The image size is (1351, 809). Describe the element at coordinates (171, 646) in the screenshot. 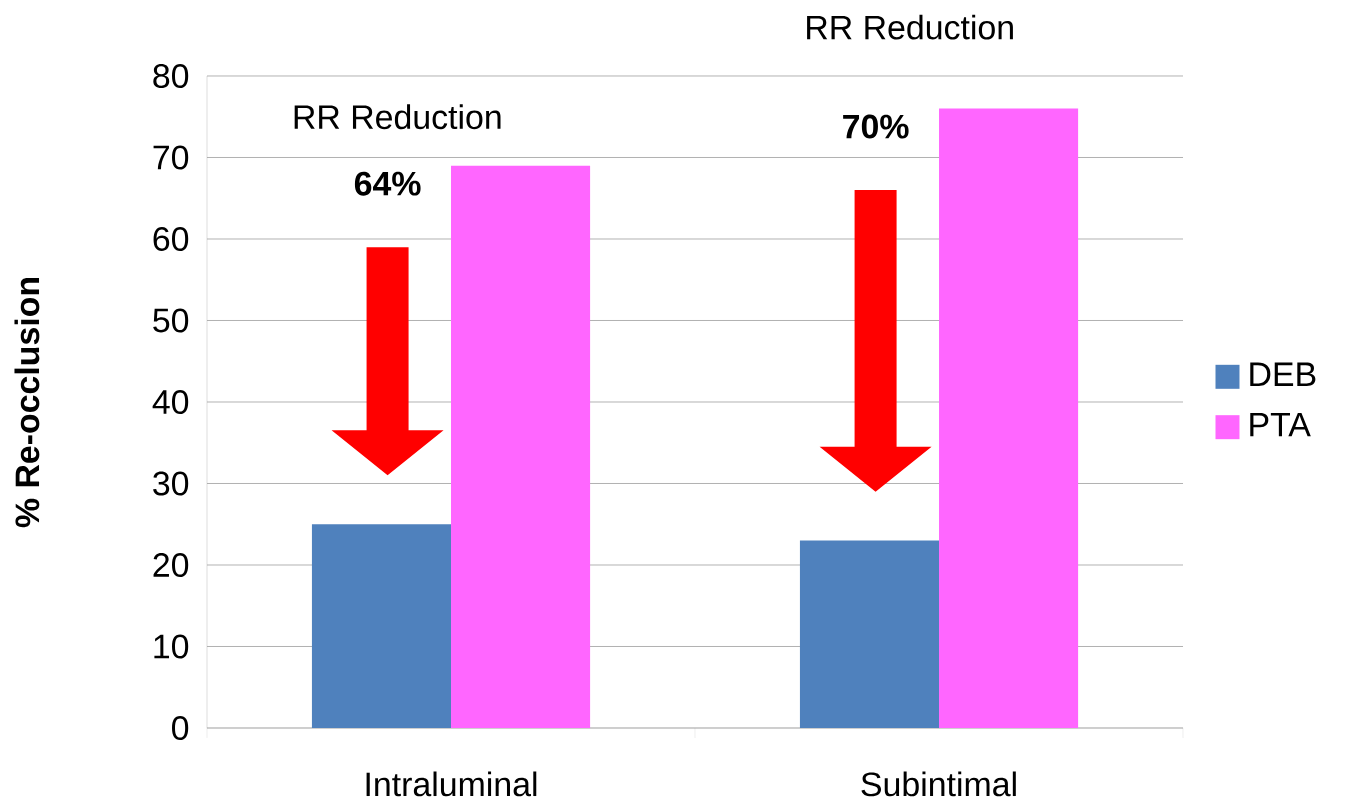

I see `y-tick-label: 10` at that location.